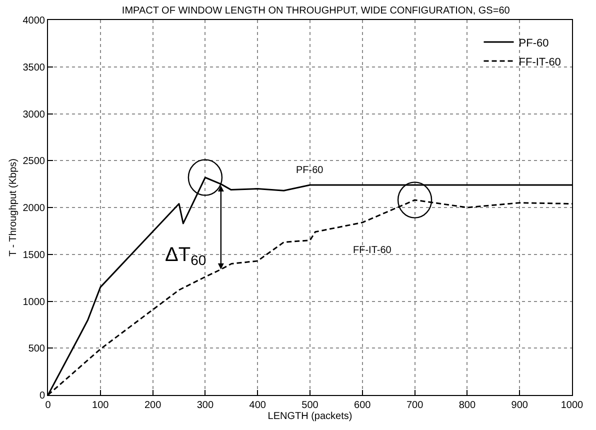 The image size is (596, 430). Describe the element at coordinates (310, 405) in the screenshot. I see `x-tick-label: 500` at that location.